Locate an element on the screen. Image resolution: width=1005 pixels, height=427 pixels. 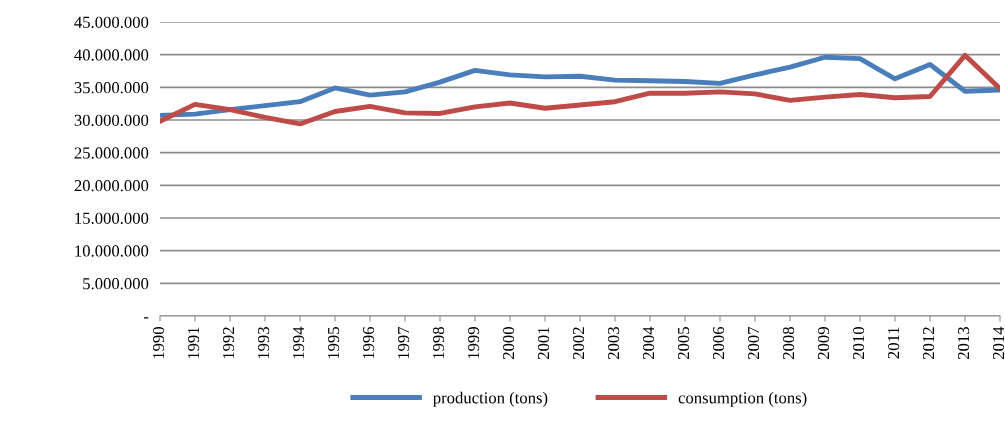
x-tick-label: 2011 is located at coordinates (893, 343).